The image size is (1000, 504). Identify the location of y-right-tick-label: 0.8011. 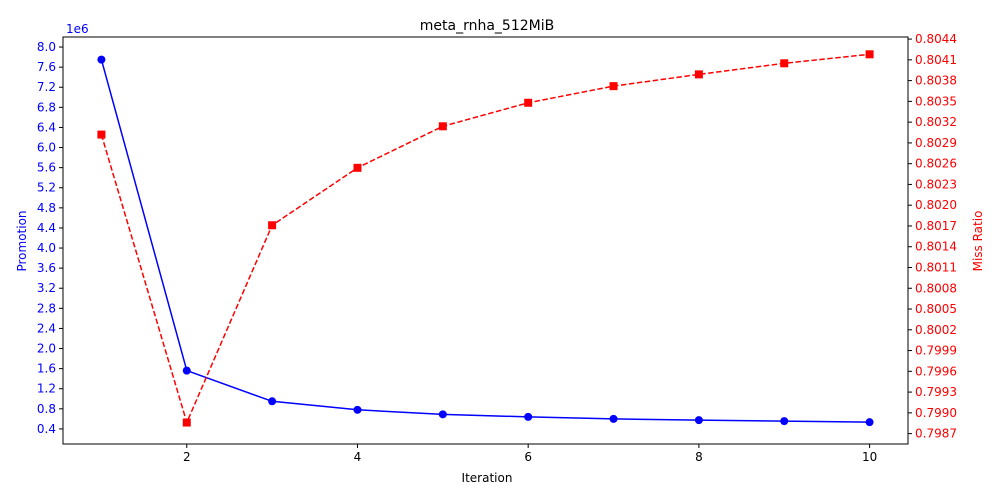
(936, 267).